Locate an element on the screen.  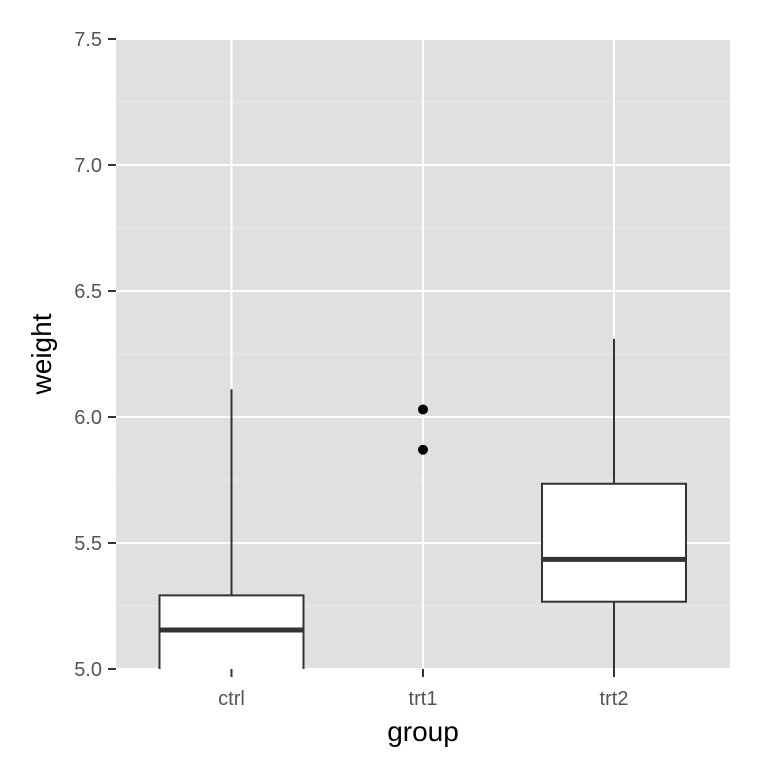
x-tick-label: trt1 is located at coordinates (423, 699).